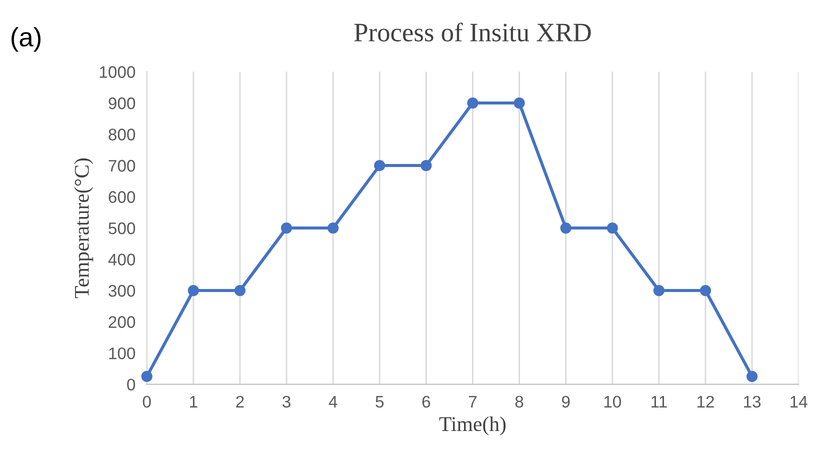 This screenshot has width=825, height=463. What do you see at coordinates (84, 228) in the screenshot?
I see `y-axis-title: Temperature(°C)` at bounding box center [84, 228].